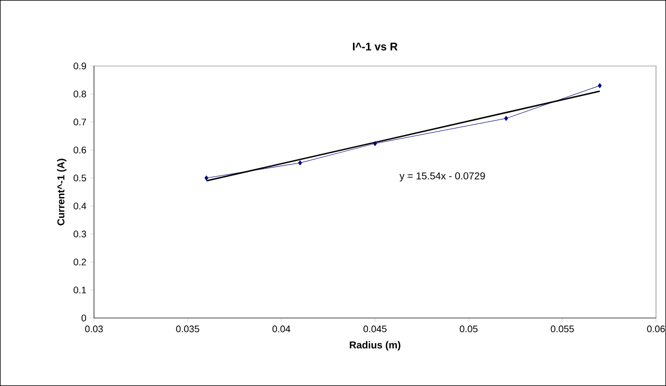  I want to click on y-tick-label: 0.8, so click(80, 94).